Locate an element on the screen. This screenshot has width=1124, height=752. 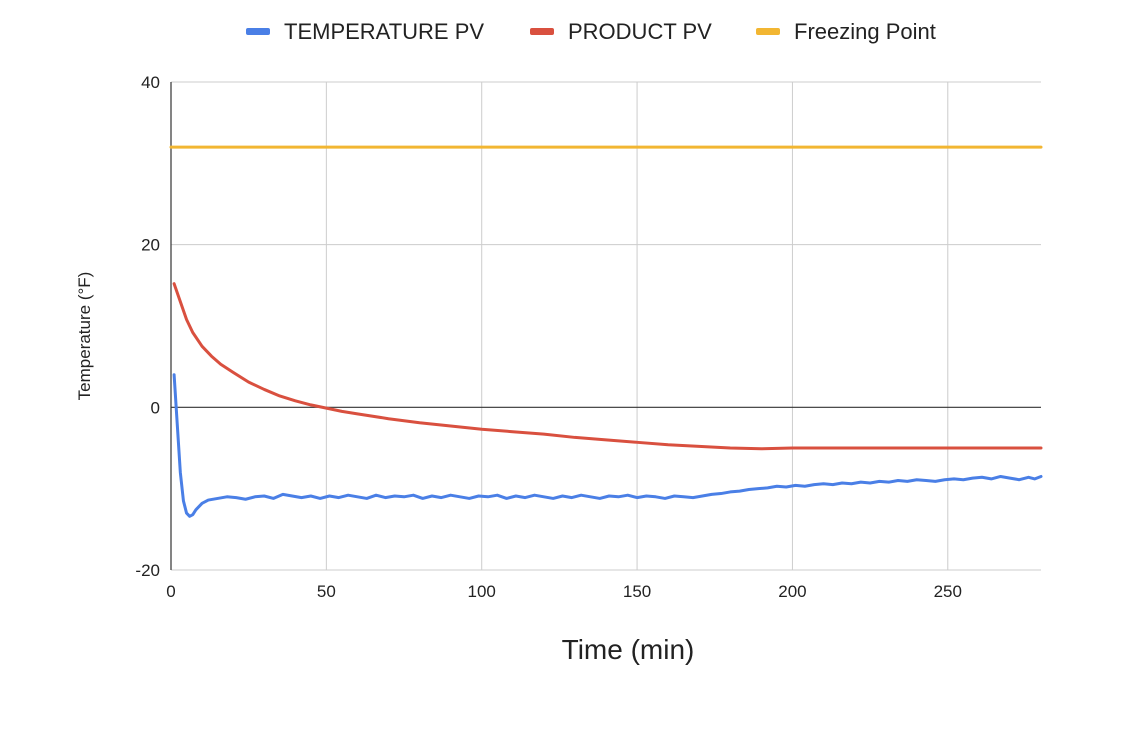
legend: TEMPERATURE PV PRODUCT PV Freezing Point is located at coordinates (591, 31).